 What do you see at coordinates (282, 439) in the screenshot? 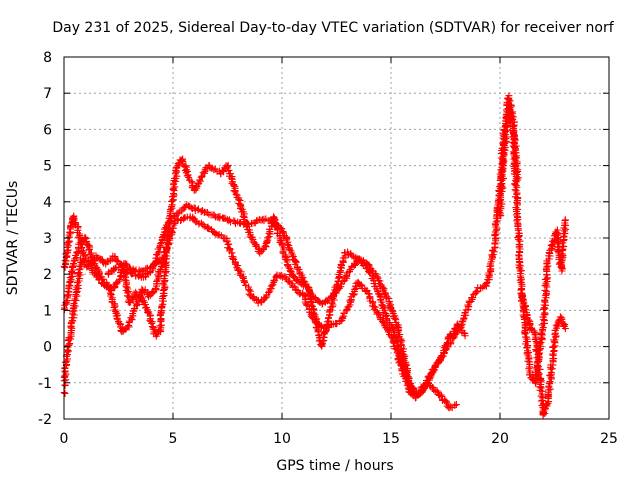
I see `x-tick-label: 10` at bounding box center [282, 439].